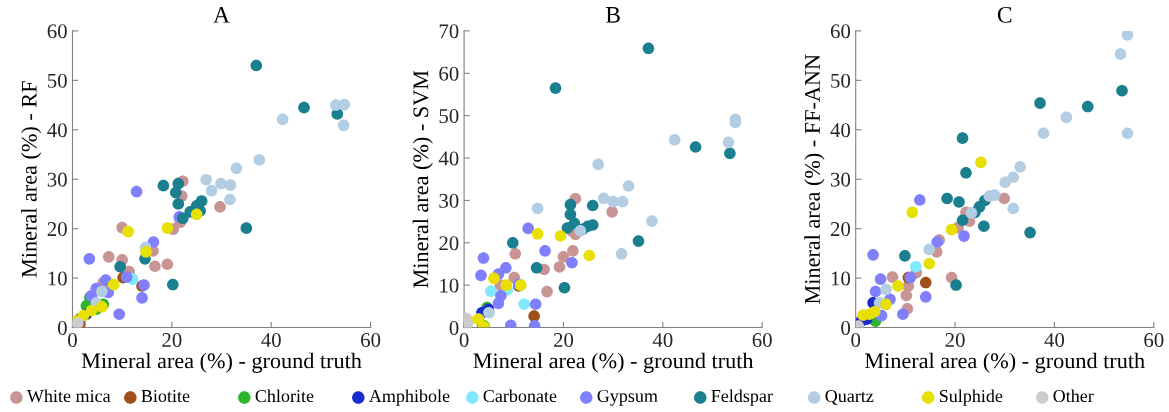 The image size is (1169, 412). What do you see at coordinates (814, 179) in the screenshot?
I see `y-axis-title: Mineral area (%) - FF-ANN` at bounding box center [814, 179].